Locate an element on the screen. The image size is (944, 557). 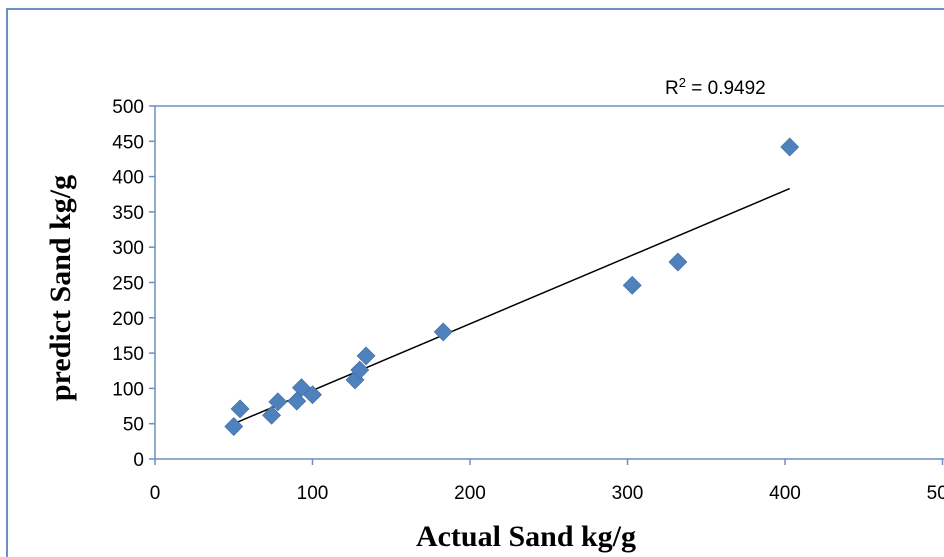
x-tick-label: 500 is located at coordinates (935, 493).